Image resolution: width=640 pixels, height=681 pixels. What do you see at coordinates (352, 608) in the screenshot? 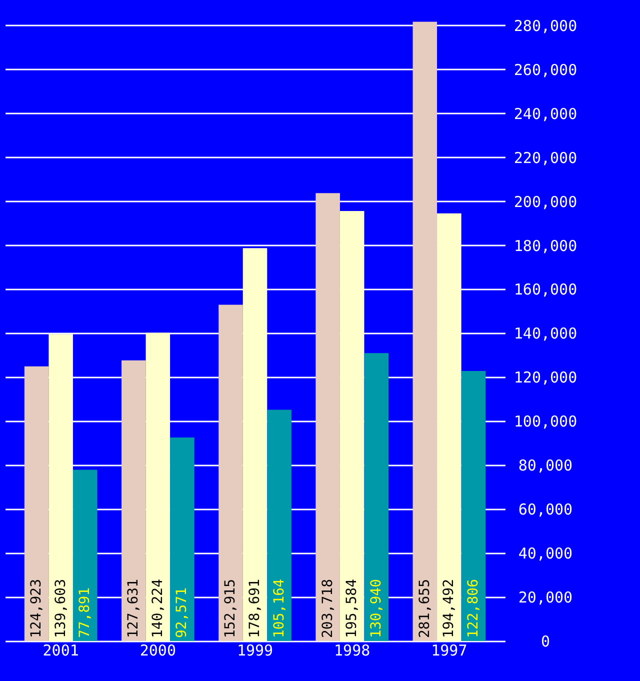
I see `data-label: 195,584` at bounding box center [352, 608].